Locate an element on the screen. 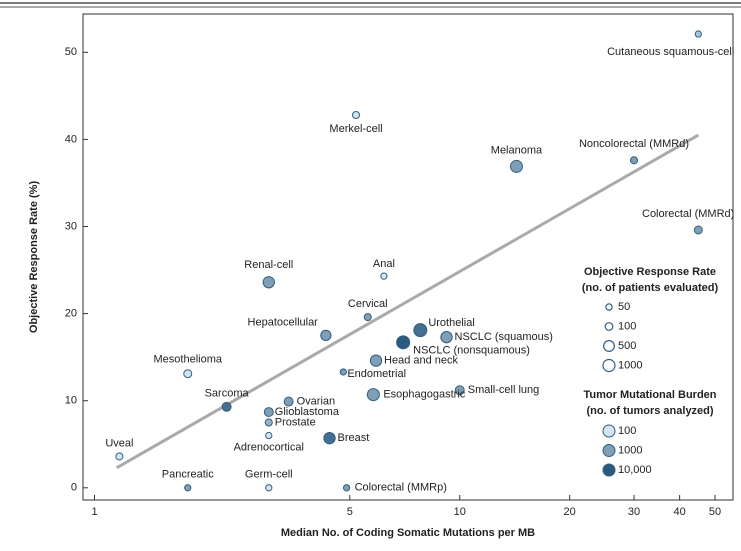  x-tick-label: 50 is located at coordinates (715, 512).